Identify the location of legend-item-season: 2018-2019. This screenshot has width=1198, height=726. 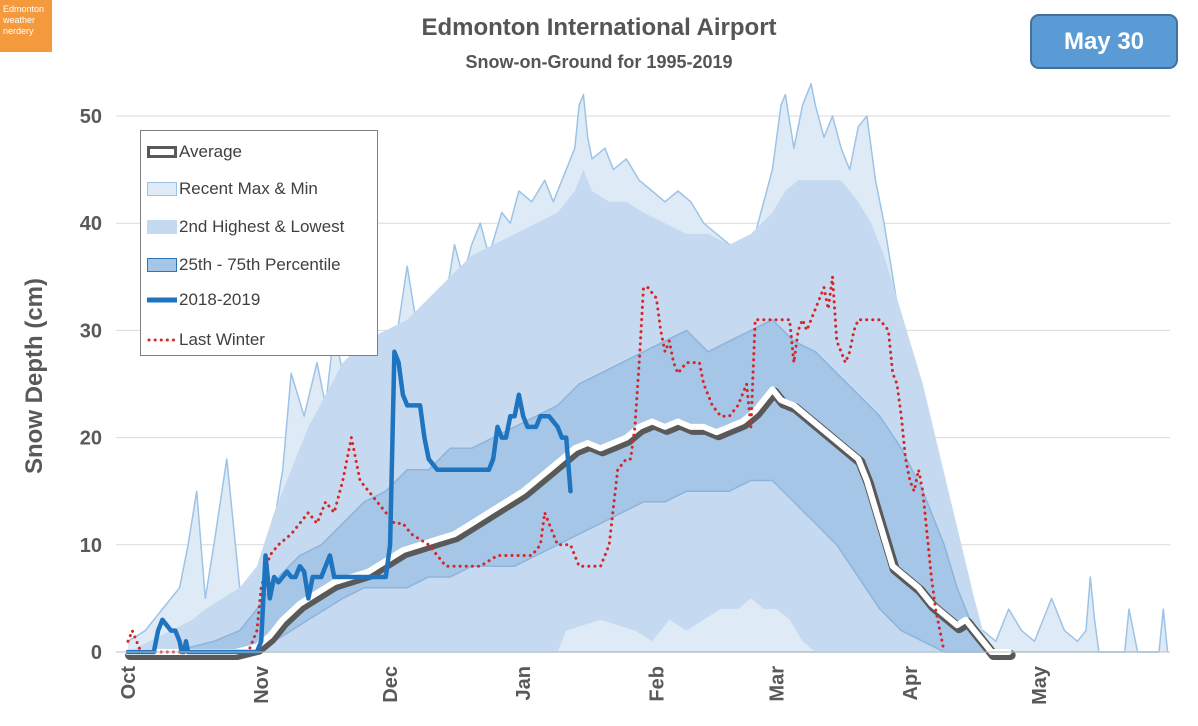
(203, 300).